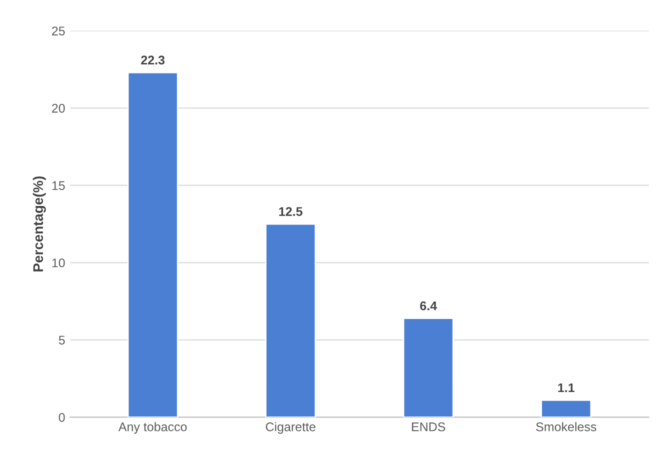  I want to click on y-tick-label: 20, so click(58, 108).